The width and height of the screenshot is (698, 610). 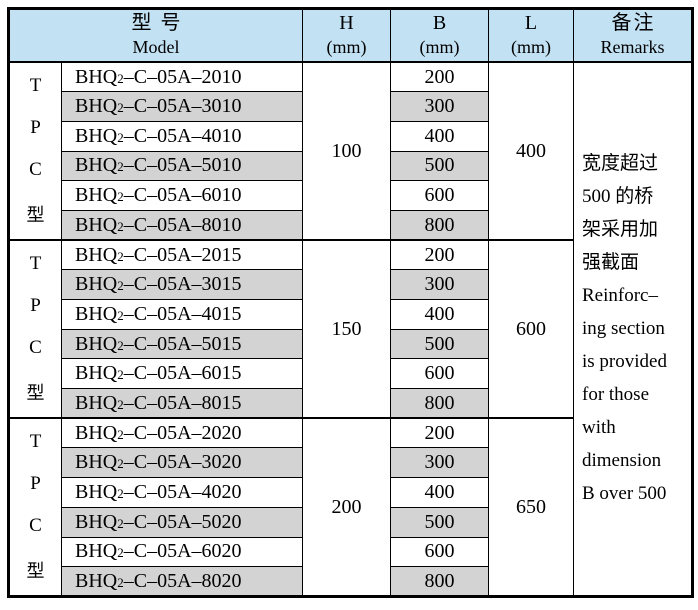 What do you see at coordinates (439, 255) in the screenshot?
I see `b-value-cell: 200` at bounding box center [439, 255].